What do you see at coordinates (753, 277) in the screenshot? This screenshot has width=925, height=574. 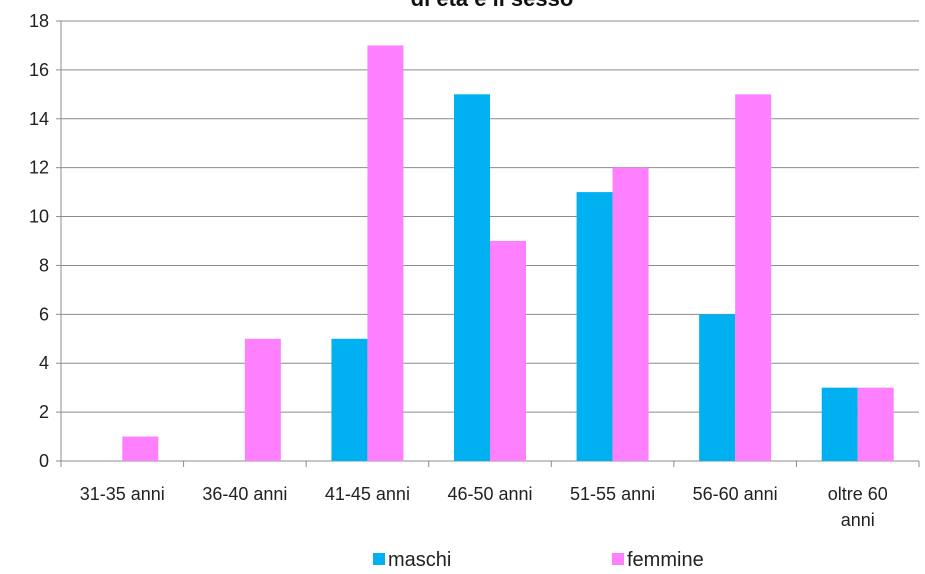 I see `bar-femmine-56-60-anni` at bounding box center [753, 277].